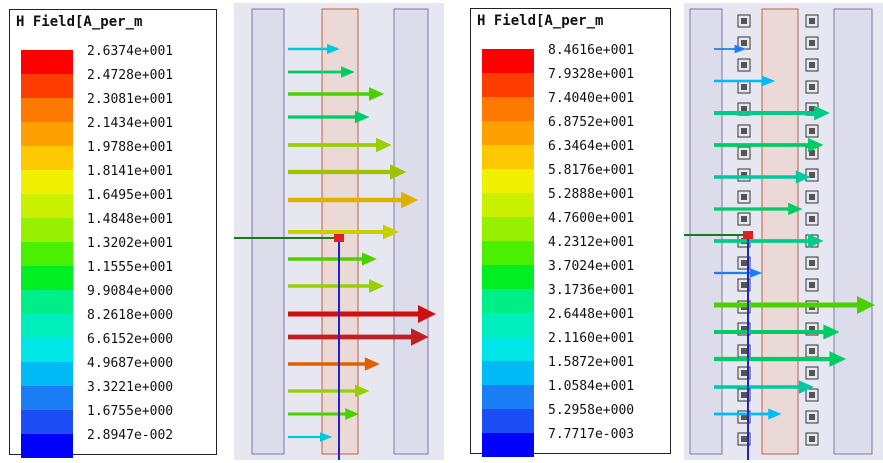 The height and width of the screenshot is (463, 883). Describe the element at coordinates (591, 266) in the screenshot. I see `legend-value-label: 3.7024e+001` at that location.